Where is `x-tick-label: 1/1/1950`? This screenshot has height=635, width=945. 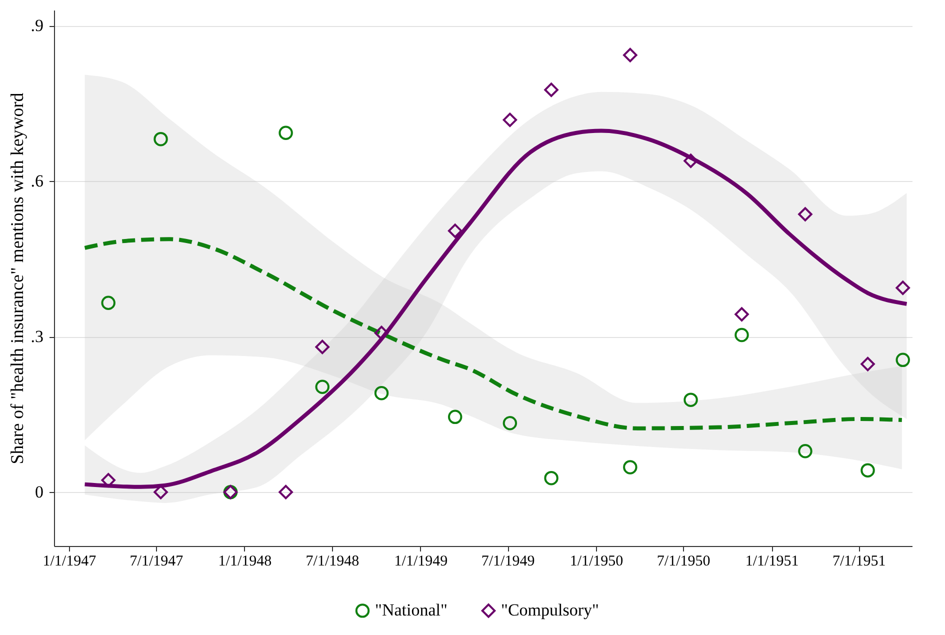 x-tick-label: 1/1/1950 is located at coordinates (597, 562).